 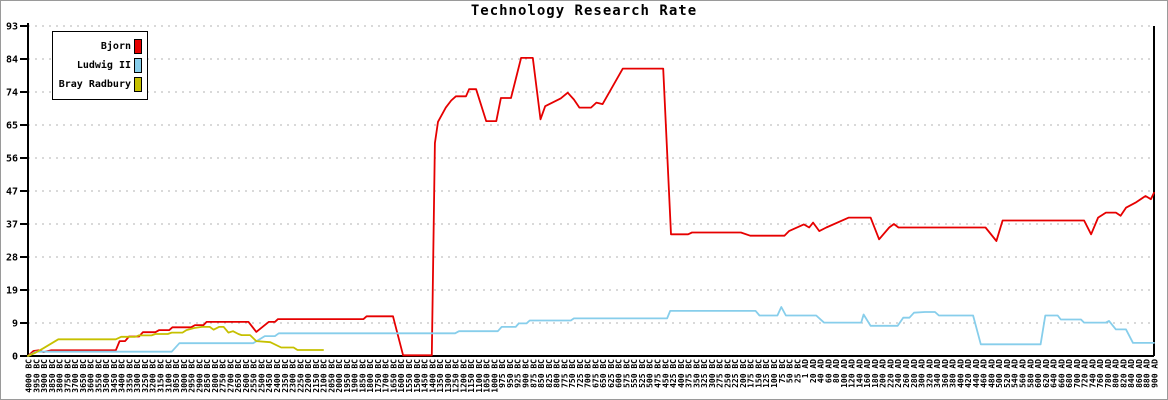 I want to click on svg-text: 1550 BC, so click(x=409, y=376).